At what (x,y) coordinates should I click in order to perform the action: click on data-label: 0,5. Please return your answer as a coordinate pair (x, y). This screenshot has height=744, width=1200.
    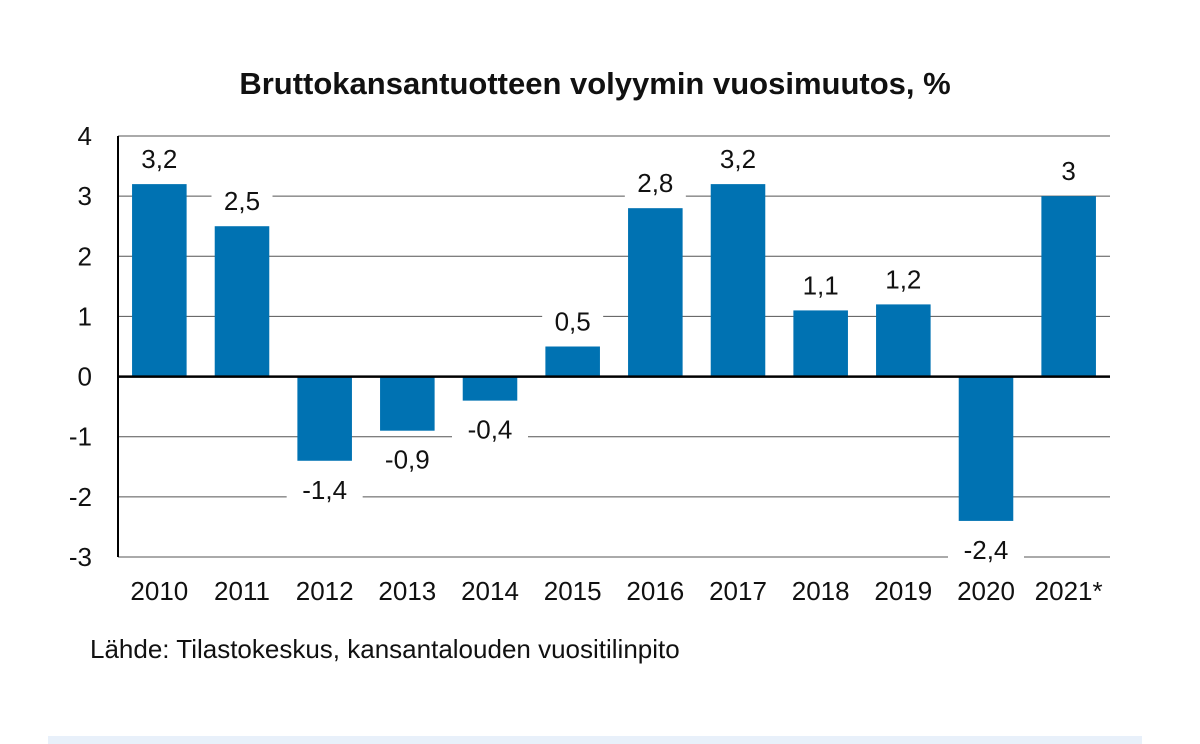
    Looking at the image, I should click on (573, 322).